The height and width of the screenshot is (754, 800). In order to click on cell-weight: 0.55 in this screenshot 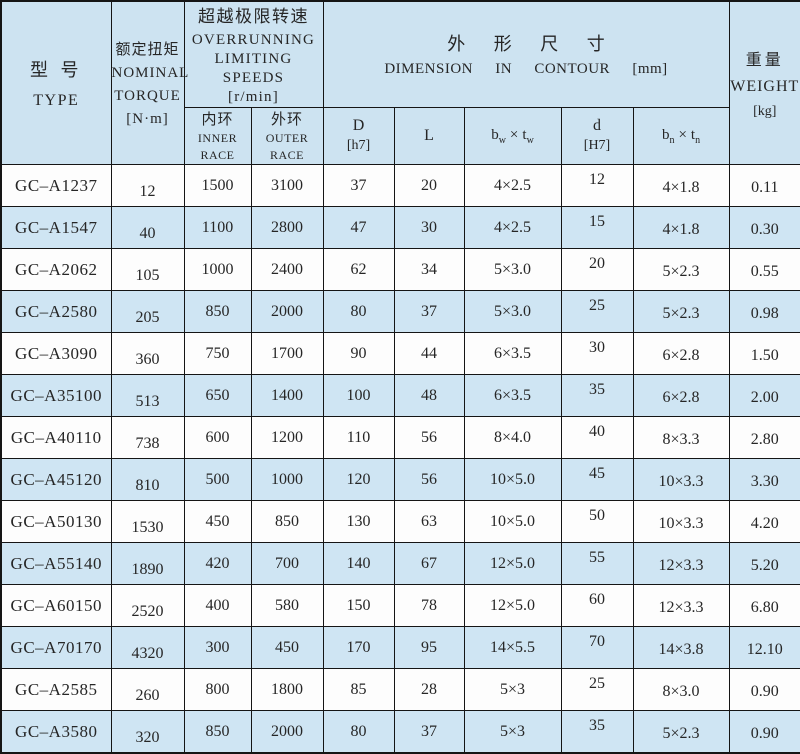, I will do `click(764, 270)`.